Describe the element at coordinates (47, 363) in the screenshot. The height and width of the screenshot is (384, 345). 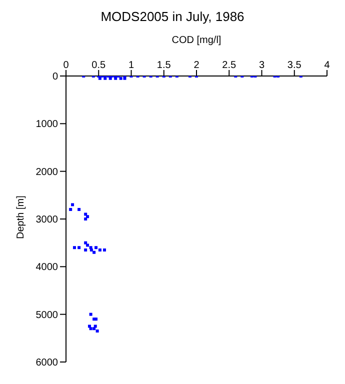
I see `y-tick-label: 6000` at that location.